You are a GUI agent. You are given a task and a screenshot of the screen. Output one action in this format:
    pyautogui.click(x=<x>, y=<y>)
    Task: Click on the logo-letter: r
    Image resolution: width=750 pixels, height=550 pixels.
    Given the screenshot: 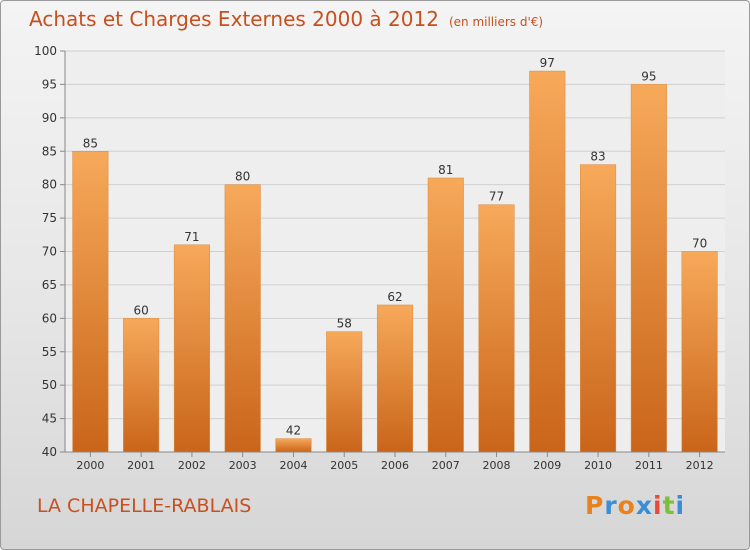 What is the action you would take?
    pyautogui.click(x=611, y=505)
    